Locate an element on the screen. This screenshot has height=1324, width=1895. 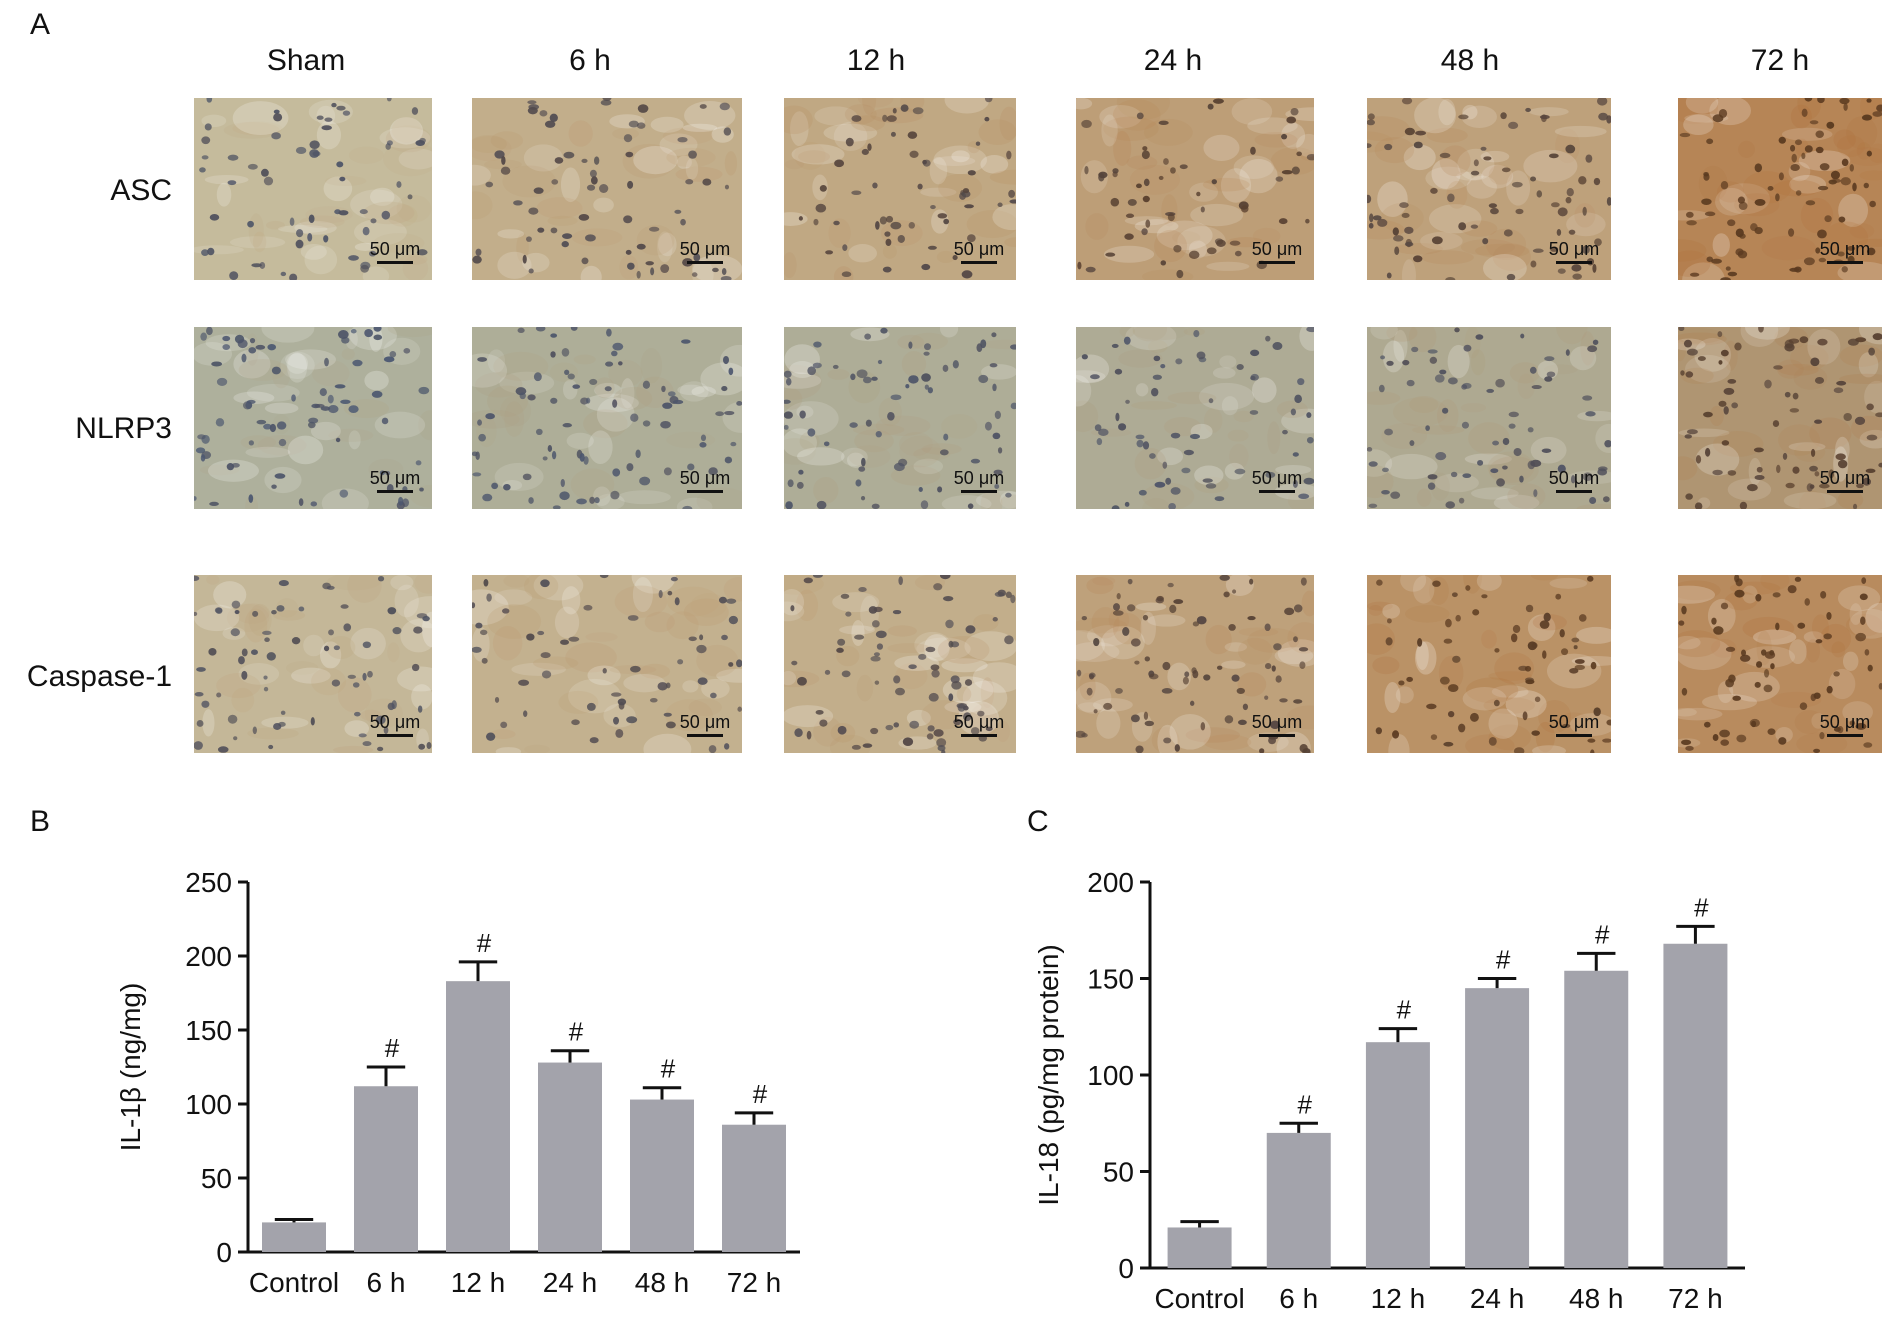
micrograph-nlrp3-12h: 50 μm is located at coordinates (900, 418).